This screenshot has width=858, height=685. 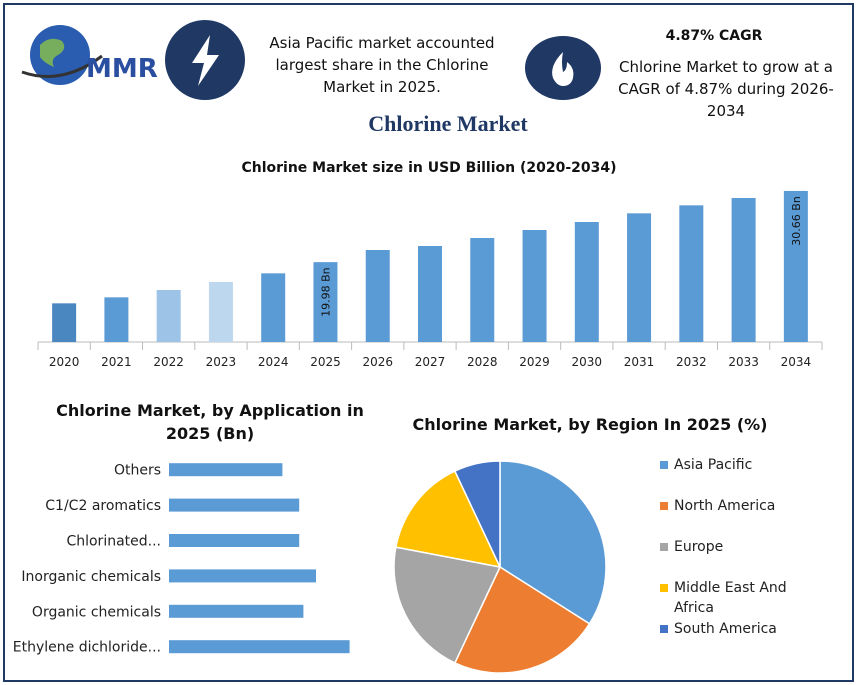 I want to click on x-tick-label: 2032, so click(x=691, y=362).